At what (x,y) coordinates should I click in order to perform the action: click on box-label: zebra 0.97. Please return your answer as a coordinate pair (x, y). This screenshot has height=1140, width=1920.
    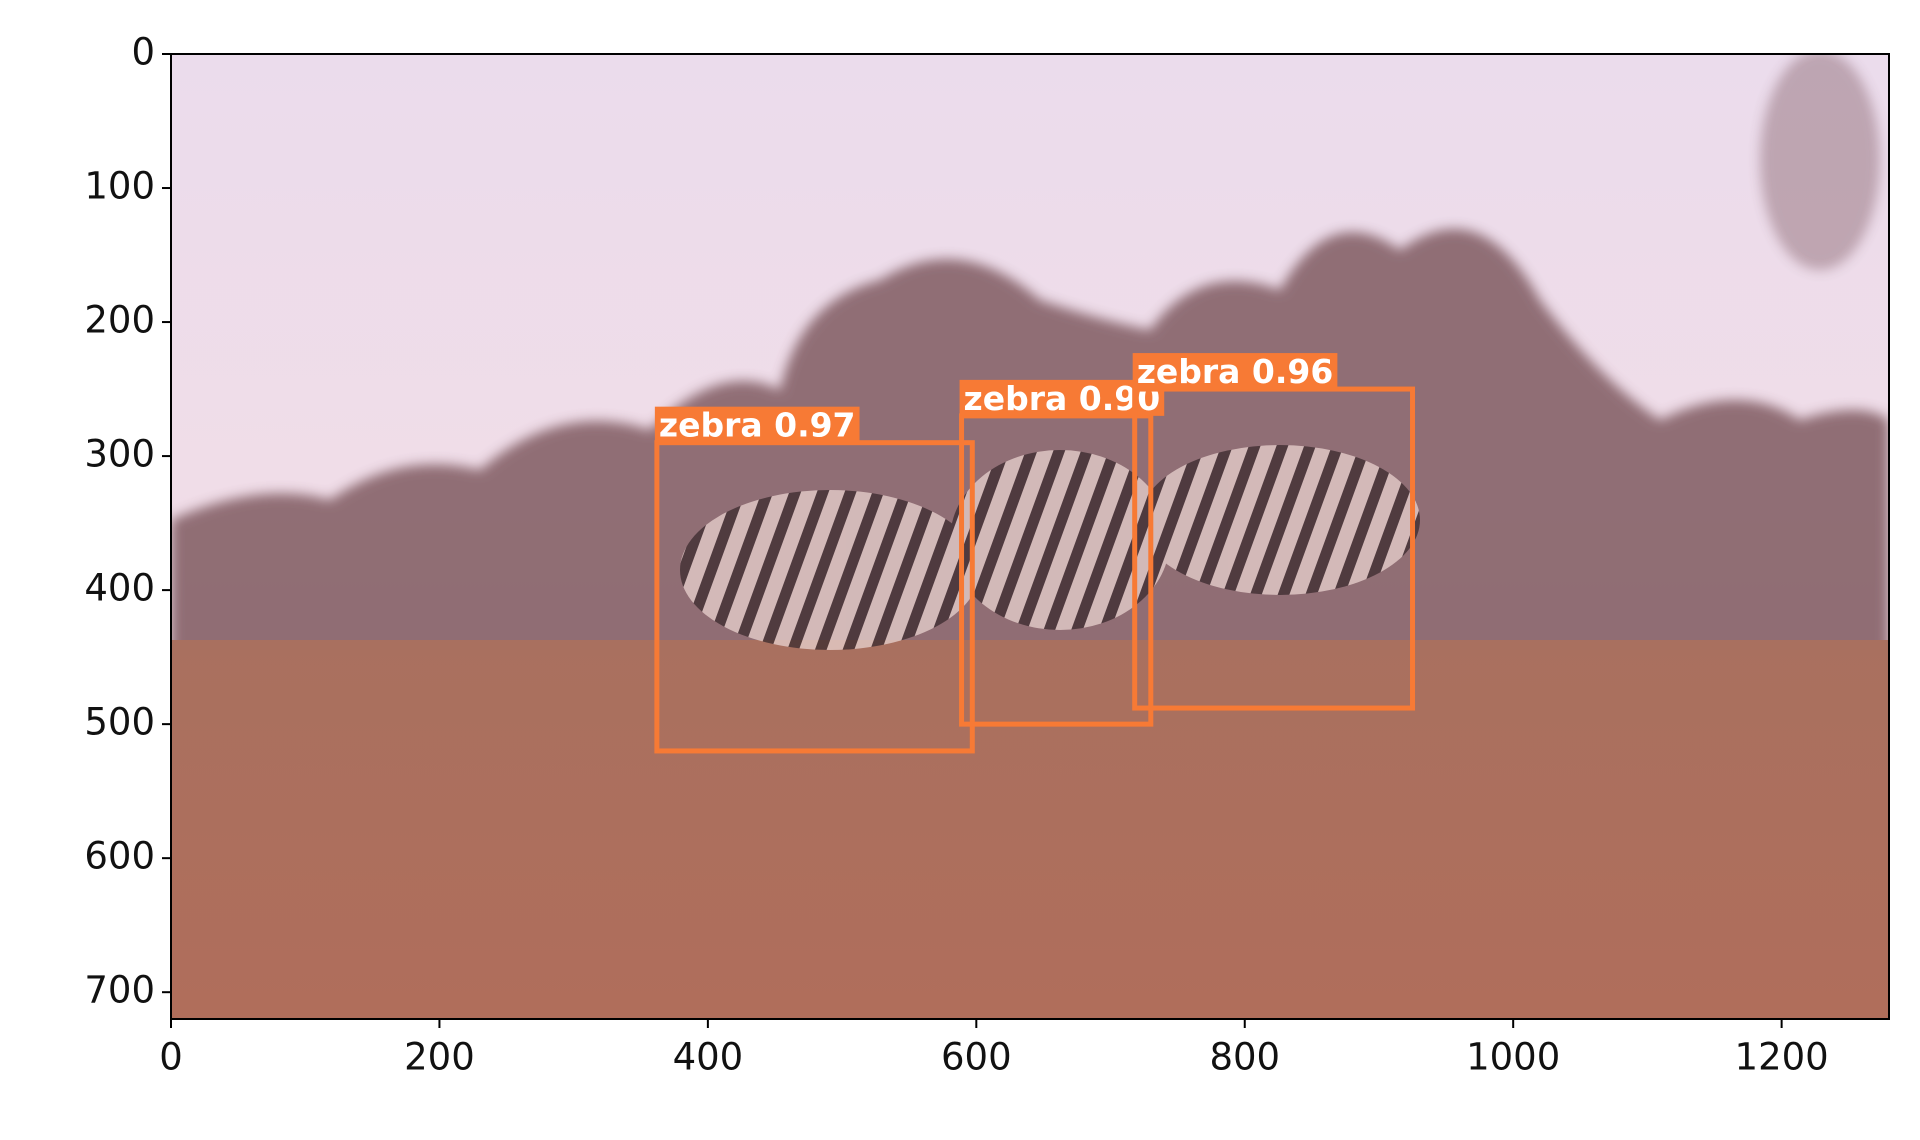
    Looking at the image, I should click on (757, 425).